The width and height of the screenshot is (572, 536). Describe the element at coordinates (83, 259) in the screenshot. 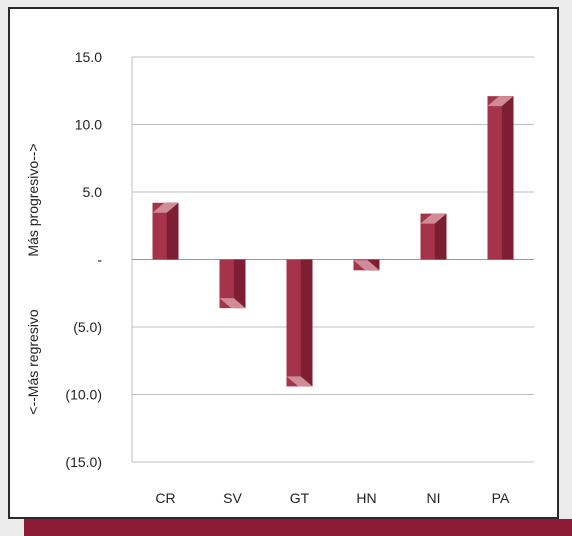

I see `y-tick-labels: 15.0 10.0 5.0 - (5.0) (10.0) (15.0)` at that location.